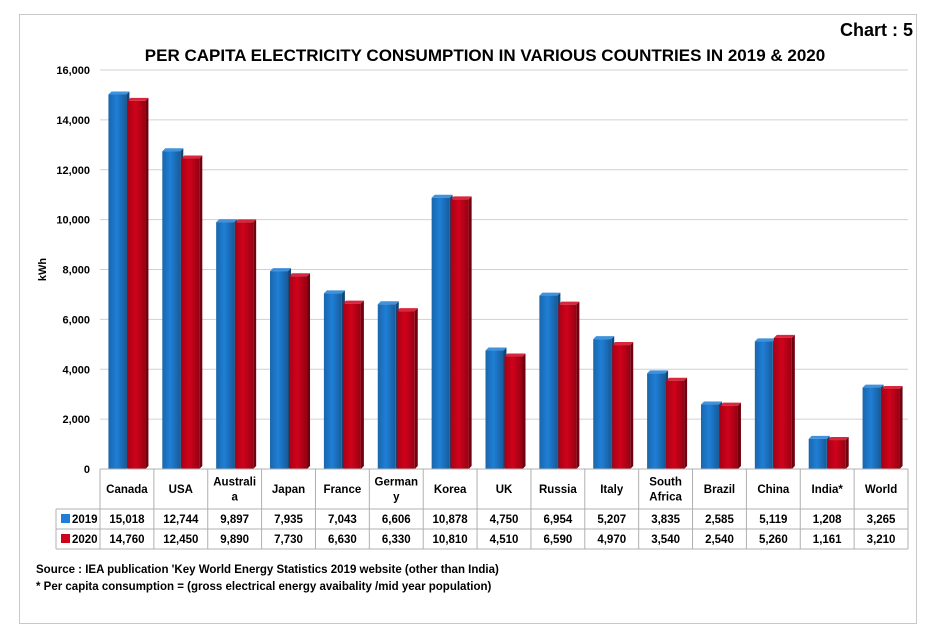  Describe the element at coordinates (827, 540) in the screenshot. I see `data-label: 1,161` at that location.